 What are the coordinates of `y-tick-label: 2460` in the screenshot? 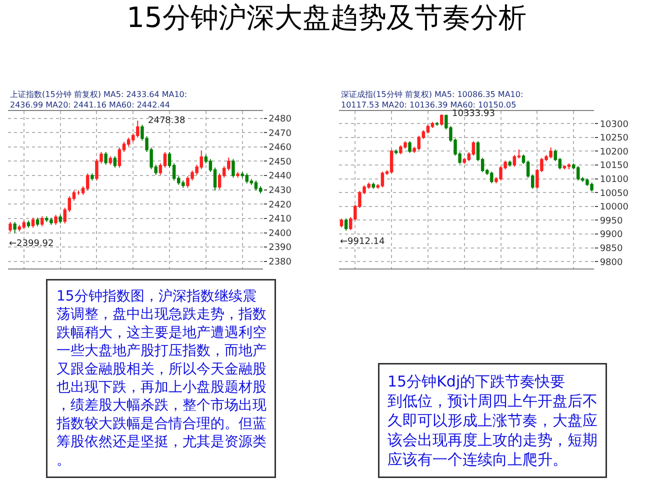 It's located at (280, 148).